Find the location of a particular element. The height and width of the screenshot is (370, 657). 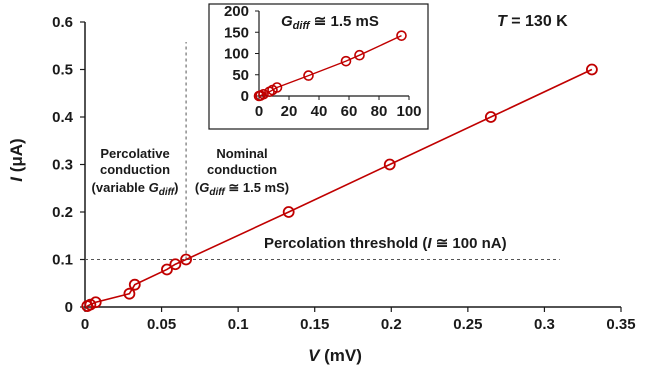

threshold-label-prefix: Percolation threshold ( is located at coordinates (345, 243).